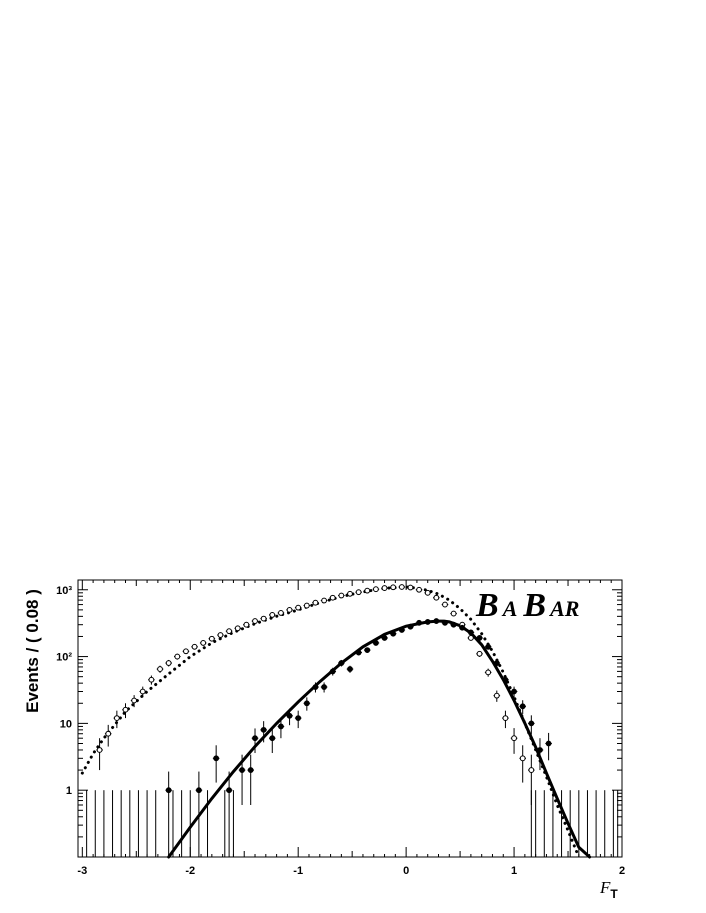  Describe the element at coordinates (614, 894) in the screenshot. I see `x-axis-title-sub: T` at that location.